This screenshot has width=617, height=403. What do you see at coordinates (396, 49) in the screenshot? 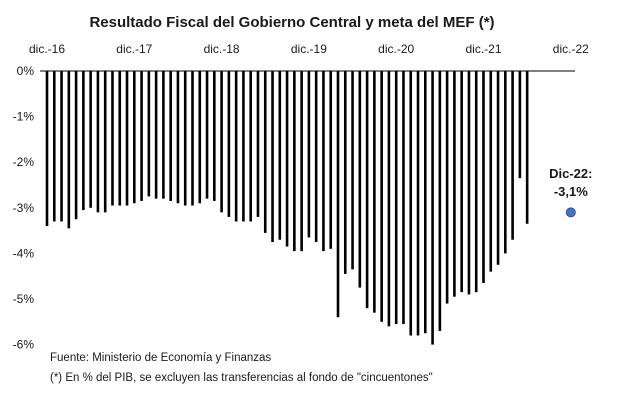
I see `x-tick-label: dic.-20` at bounding box center [396, 49].